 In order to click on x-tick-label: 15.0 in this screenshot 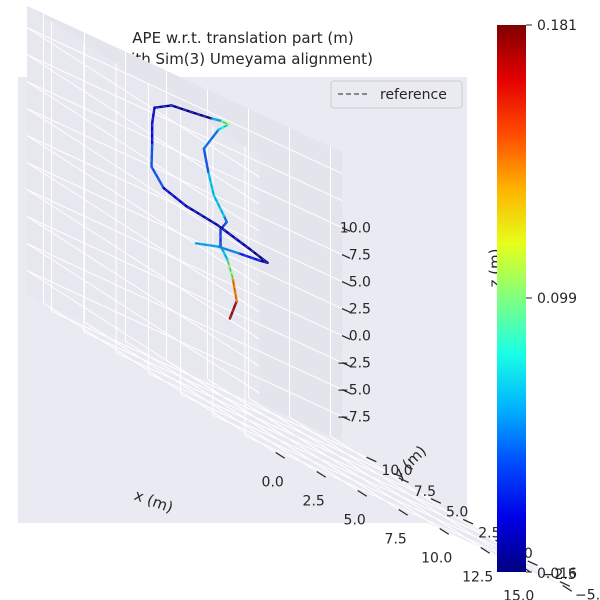, I will do `click(518, 594)`.